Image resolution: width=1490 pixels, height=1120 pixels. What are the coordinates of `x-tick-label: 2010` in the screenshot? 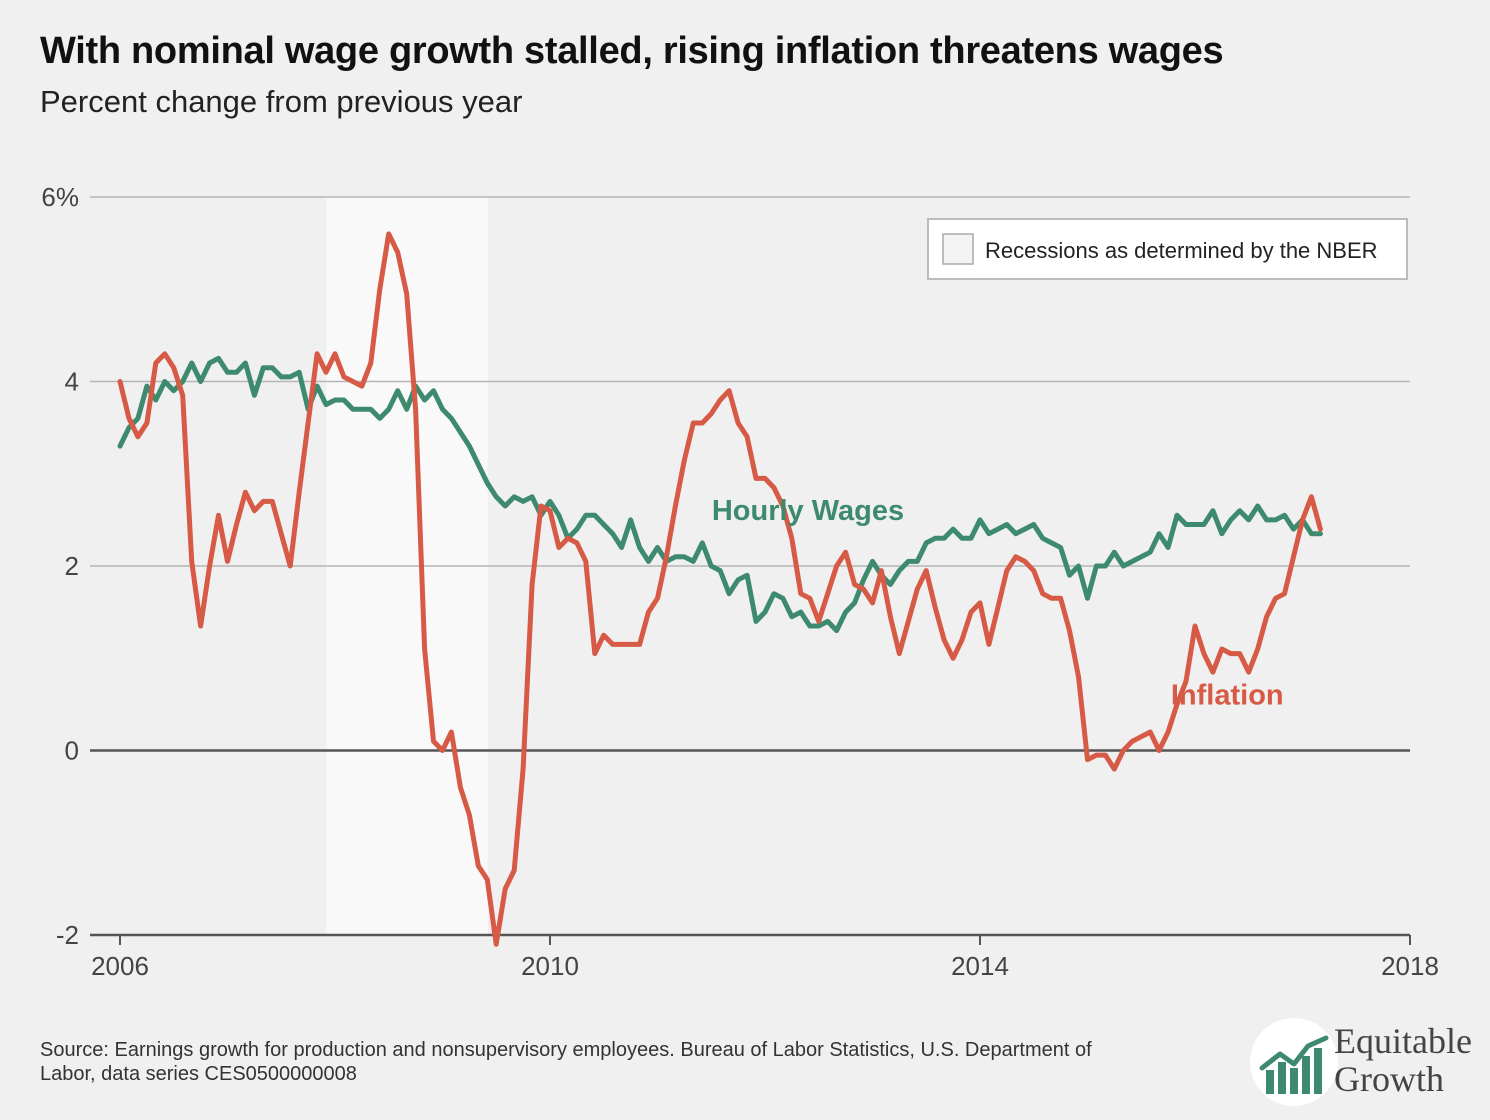 It's located at (550, 966).